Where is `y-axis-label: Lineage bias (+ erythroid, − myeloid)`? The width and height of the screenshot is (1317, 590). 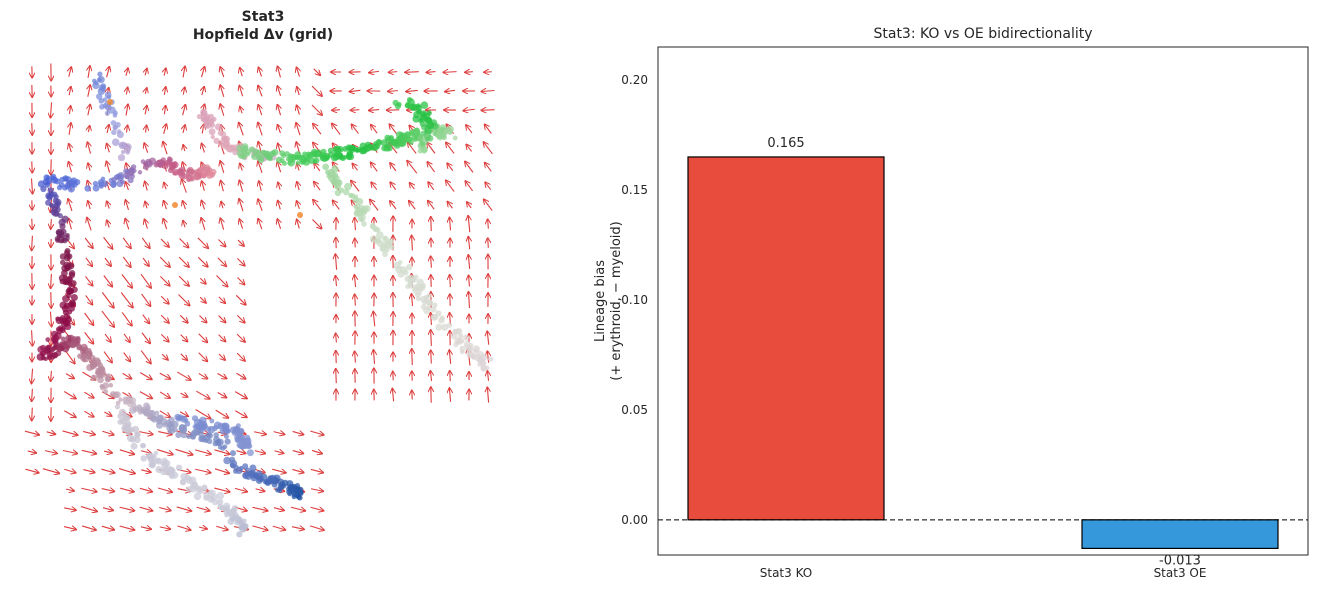
y-axis-label: Lineage bias (+ erythroid, − myeloid) is located at coordinates (608, 301).